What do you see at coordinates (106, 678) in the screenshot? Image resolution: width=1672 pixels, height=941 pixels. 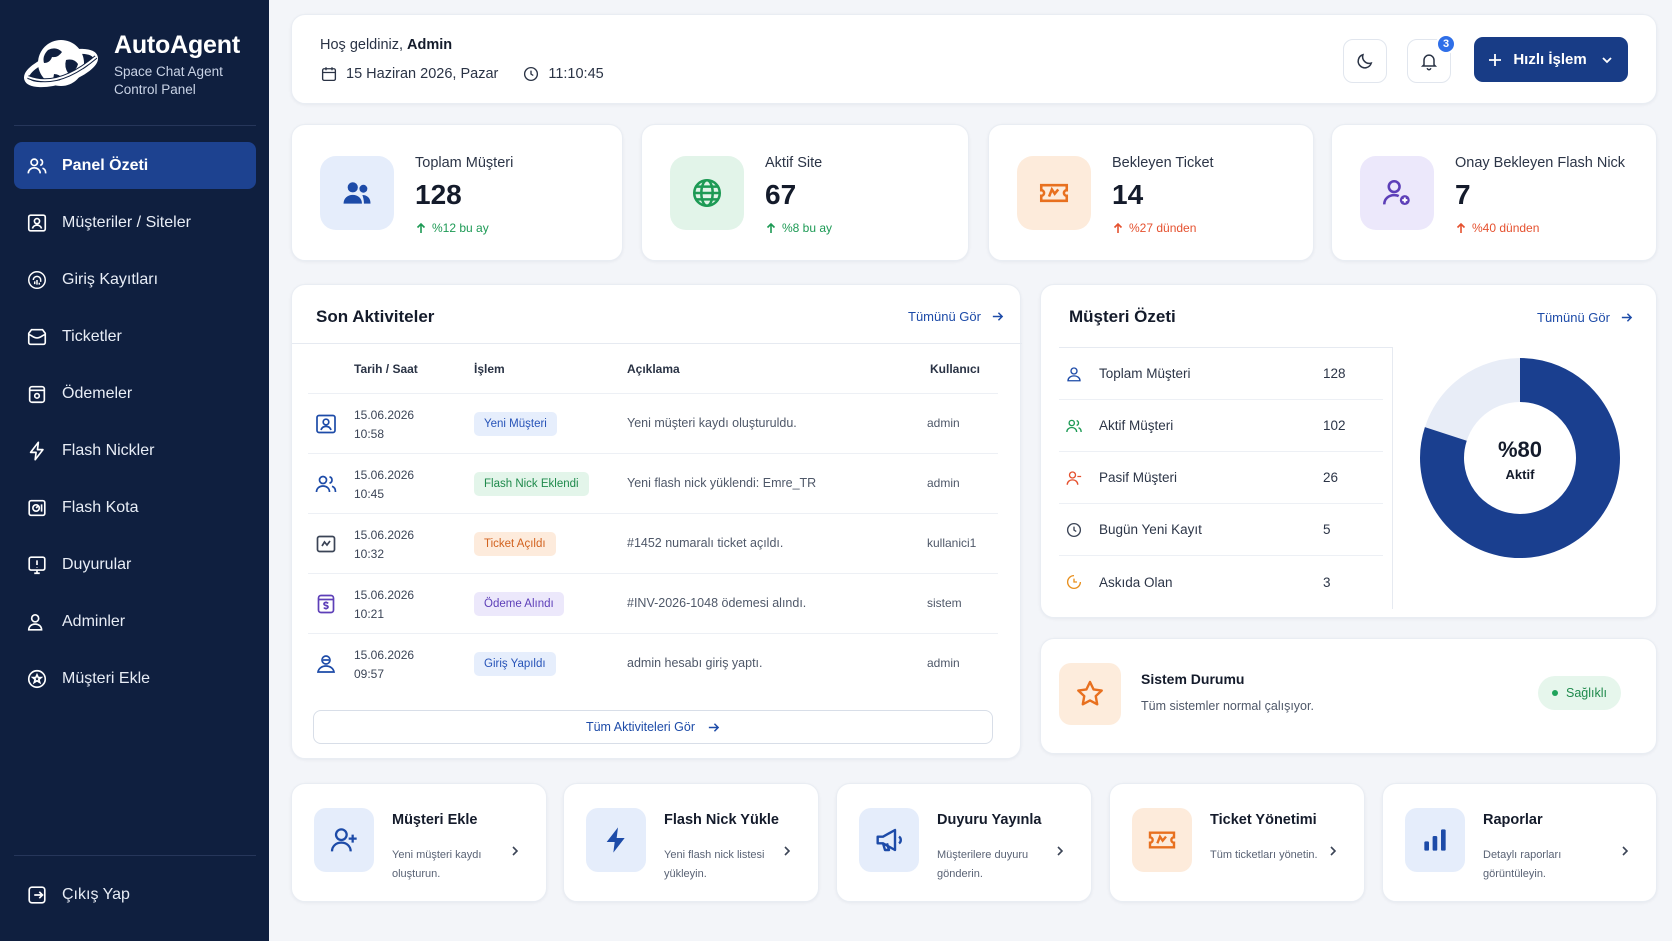 I see `sidebar-item-label: Müşteri Ekle` at bounding box center [106, 678].